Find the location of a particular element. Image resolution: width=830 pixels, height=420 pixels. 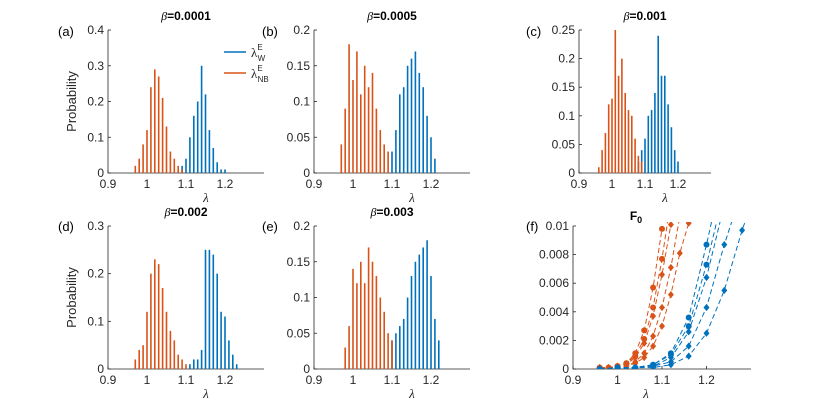

series-w is located at coordinates (203, 119).